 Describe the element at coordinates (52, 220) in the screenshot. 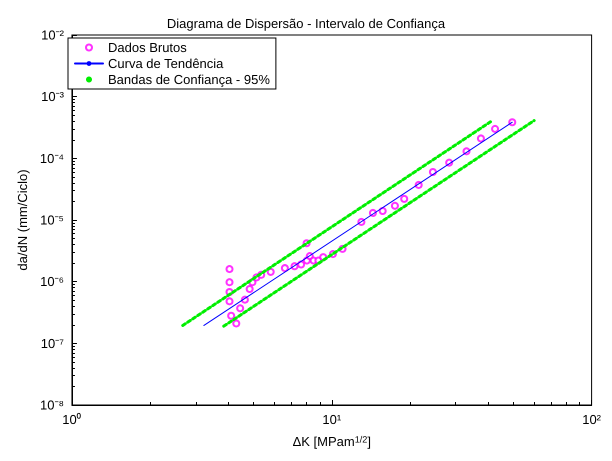

I see `y-tick-label: 10⁻⁵` at that location.